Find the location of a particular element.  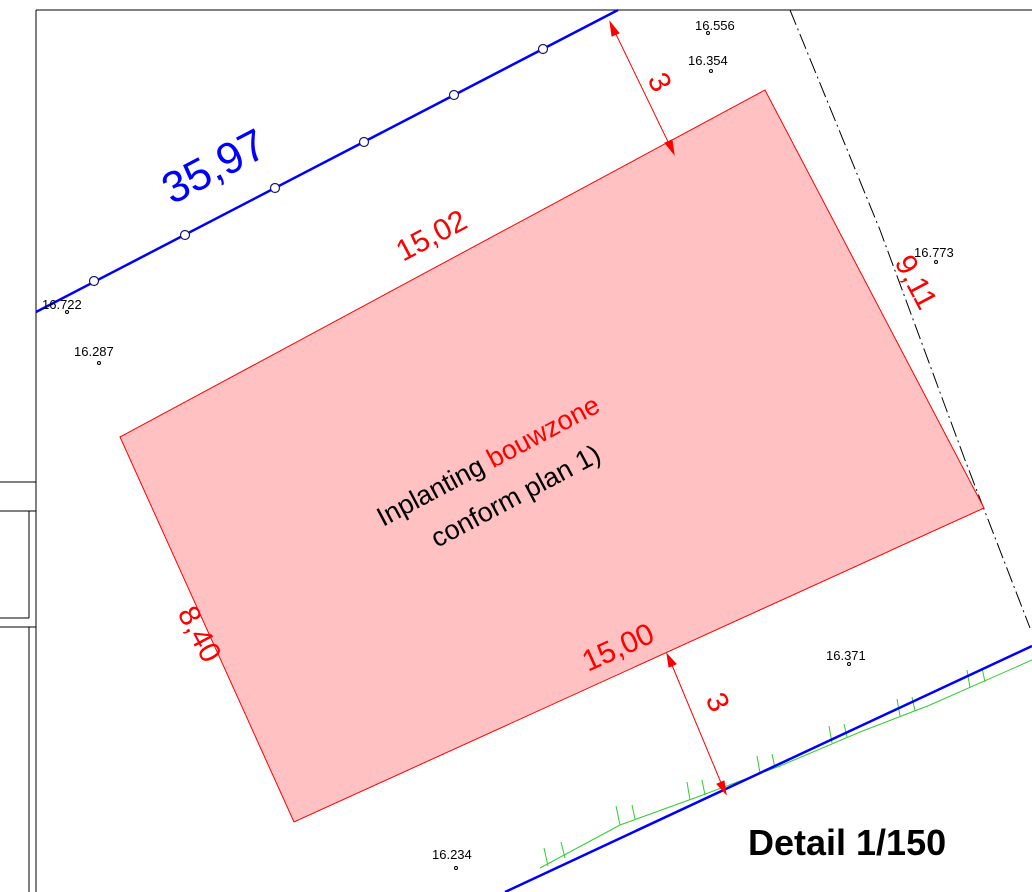

spot-height: 16.287 is located at coordinates (94, 351).